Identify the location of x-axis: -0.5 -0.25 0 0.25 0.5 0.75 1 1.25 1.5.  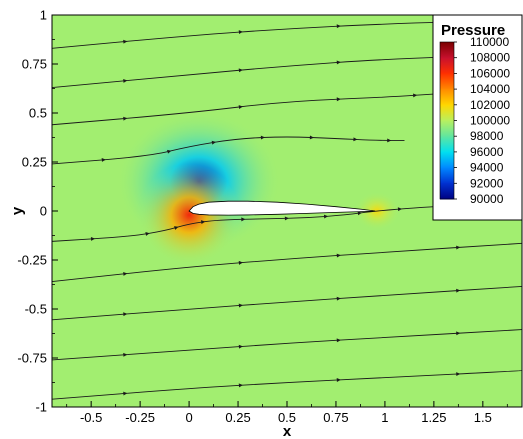
(287, 413).